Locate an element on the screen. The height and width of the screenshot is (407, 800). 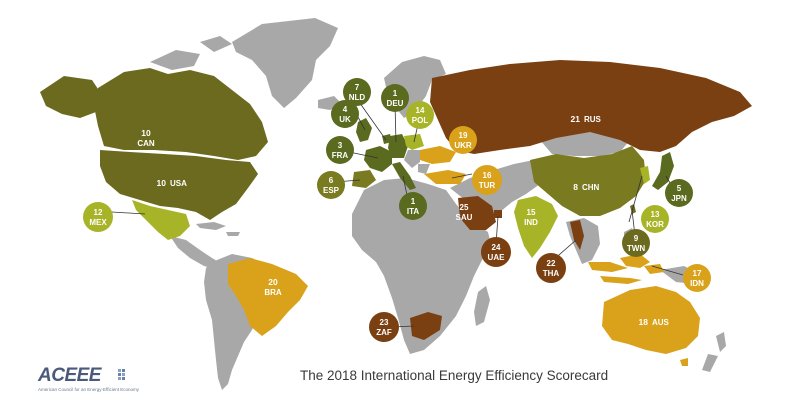
logo-dots-icon is located at coordinates (121, 374).